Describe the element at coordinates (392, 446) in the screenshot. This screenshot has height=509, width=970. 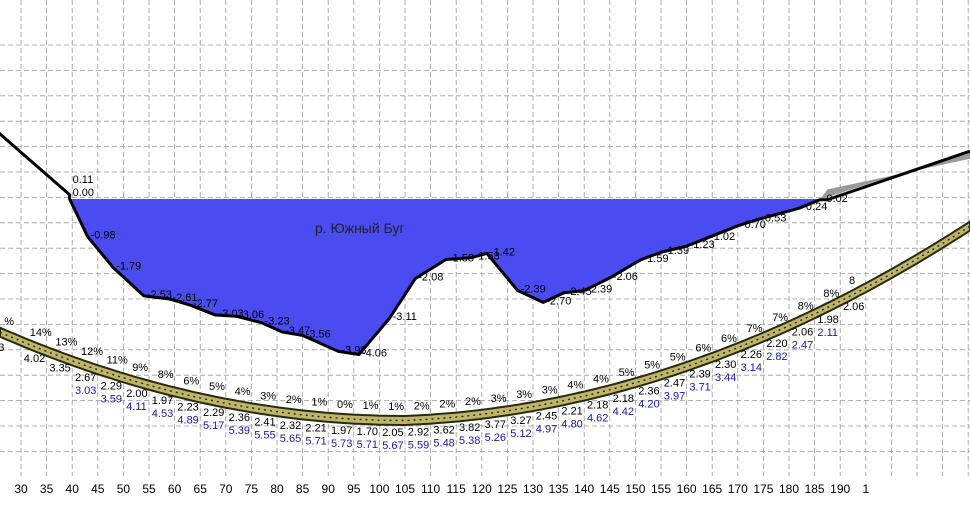
I see `pipe-depth-bottom-label: 5.67` at that location.